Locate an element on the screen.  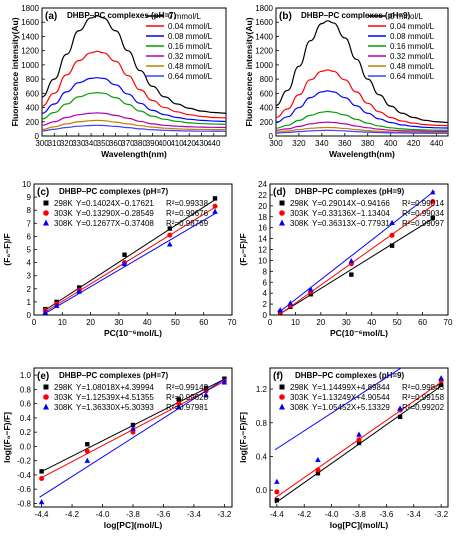
x-axis-label: log[PC](mol/L) is located at coordinates (359, 525).